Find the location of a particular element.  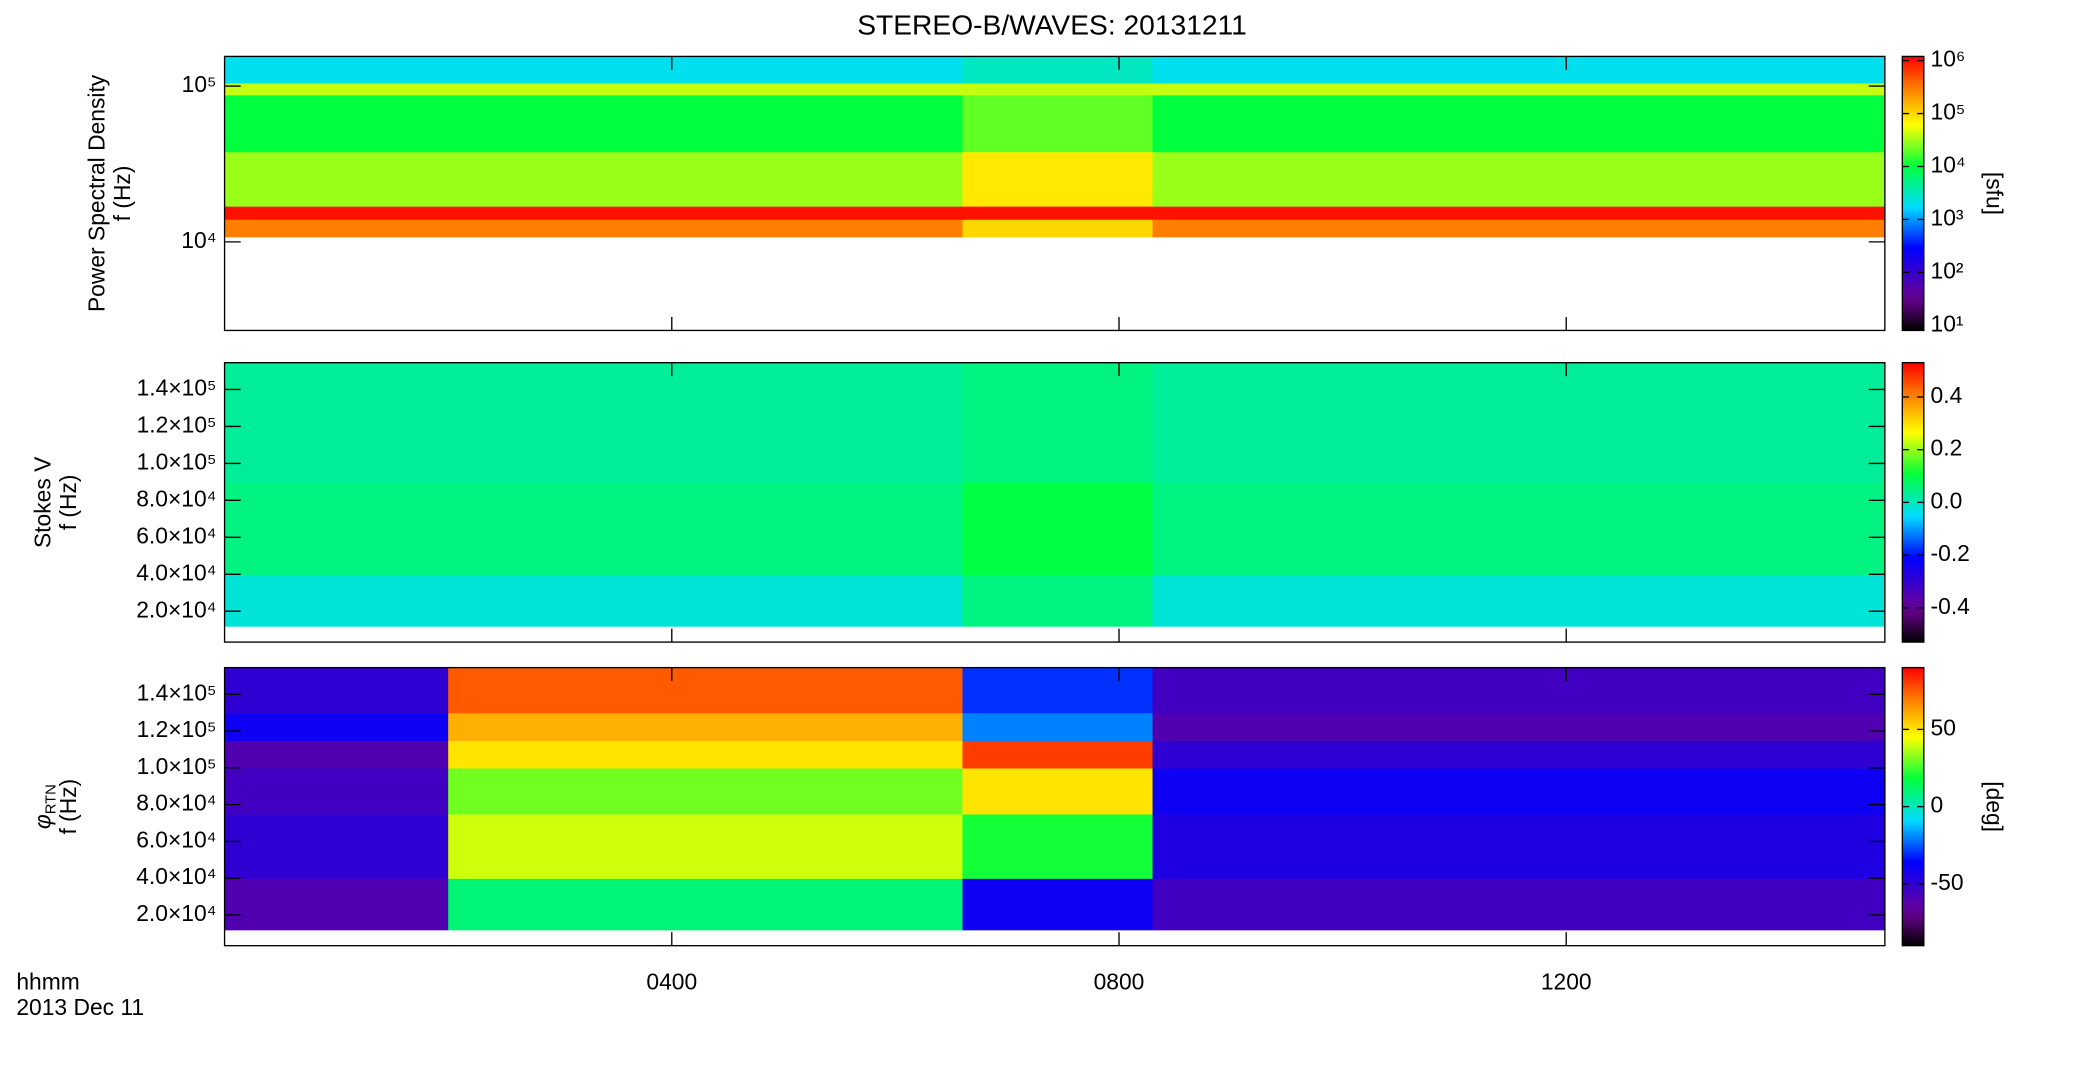

y-tick-label: 1.2×10⁵ is located at coordinates (177, 729).